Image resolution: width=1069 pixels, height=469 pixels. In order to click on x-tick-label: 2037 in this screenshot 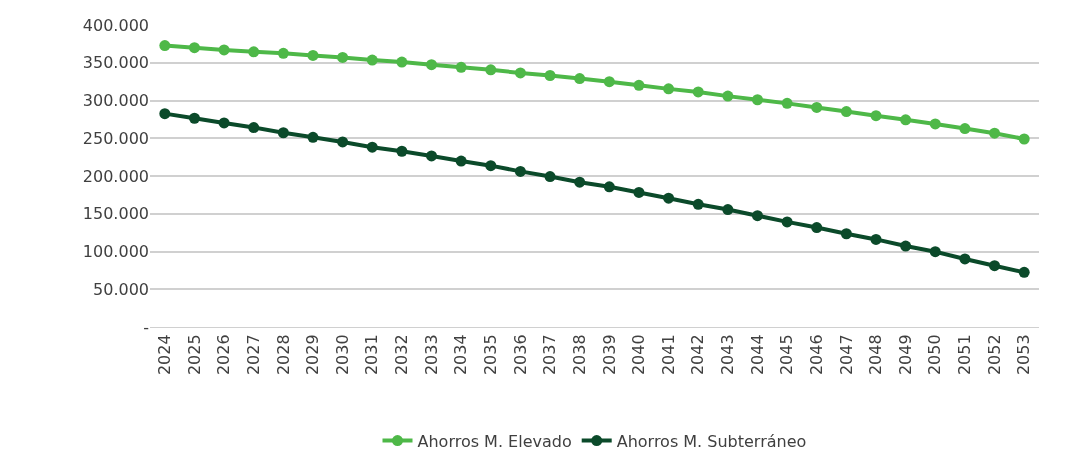, I will do `click(550, 355)`.